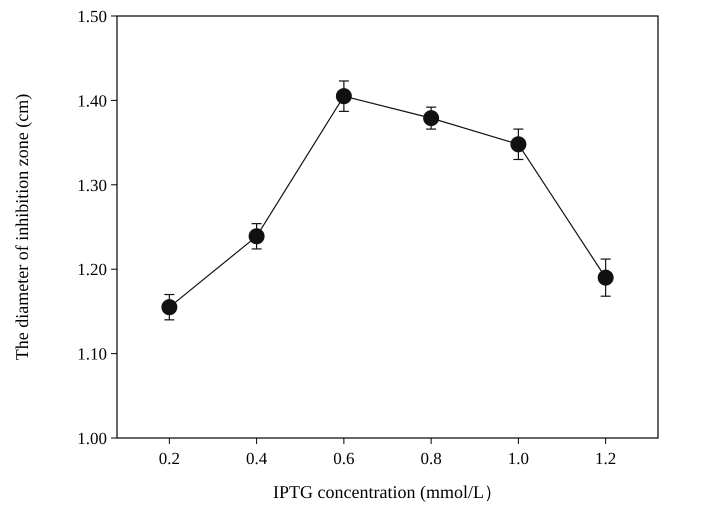 The image size is (720, 520). What do you see at coordinates (257, 458) in the screenshot?
I see `x-tick-label: 0.4` at bounding box center [257, 458].